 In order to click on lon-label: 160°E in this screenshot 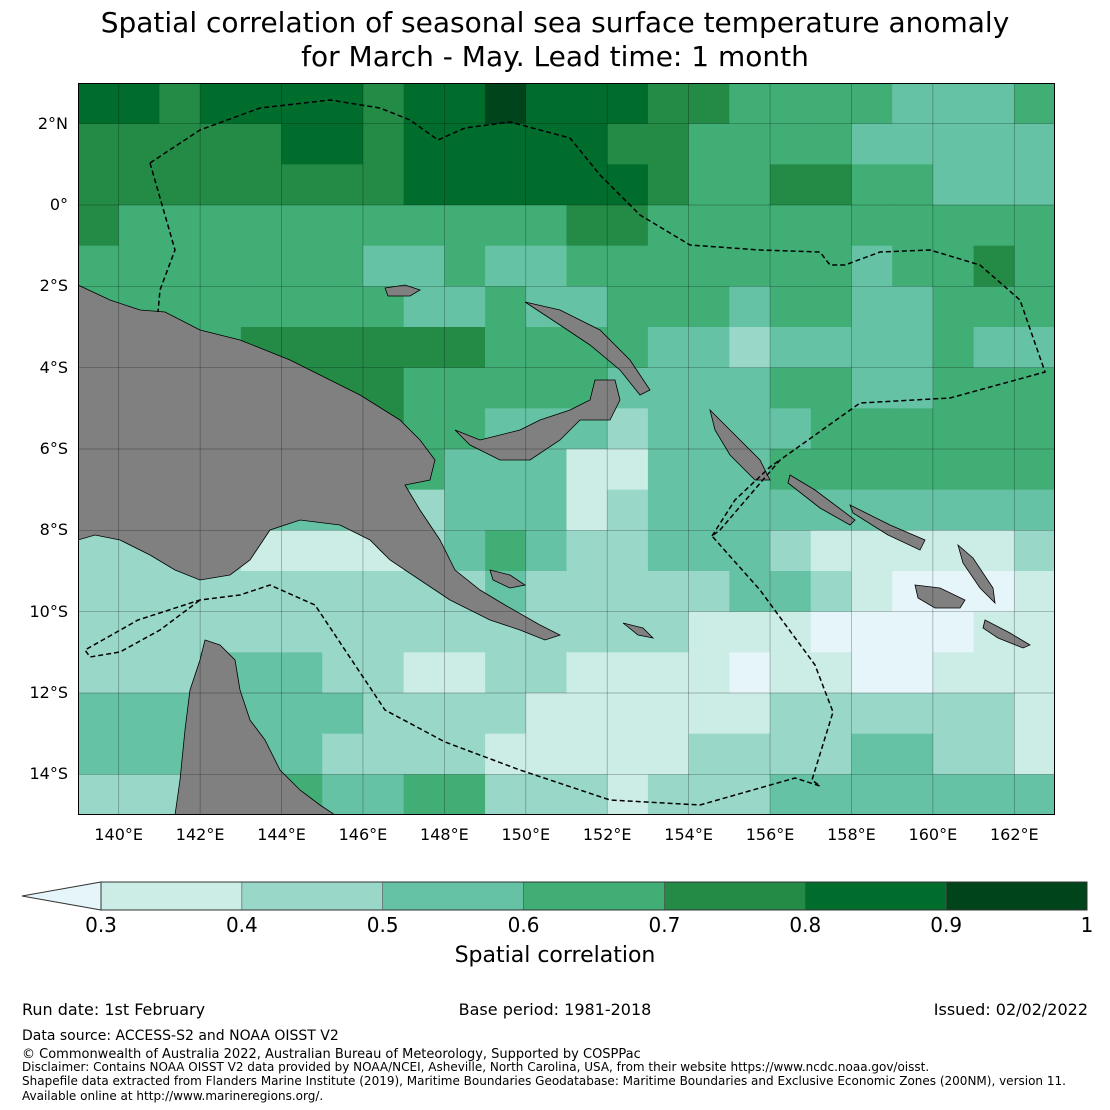, I will do `click(933, 834)`.